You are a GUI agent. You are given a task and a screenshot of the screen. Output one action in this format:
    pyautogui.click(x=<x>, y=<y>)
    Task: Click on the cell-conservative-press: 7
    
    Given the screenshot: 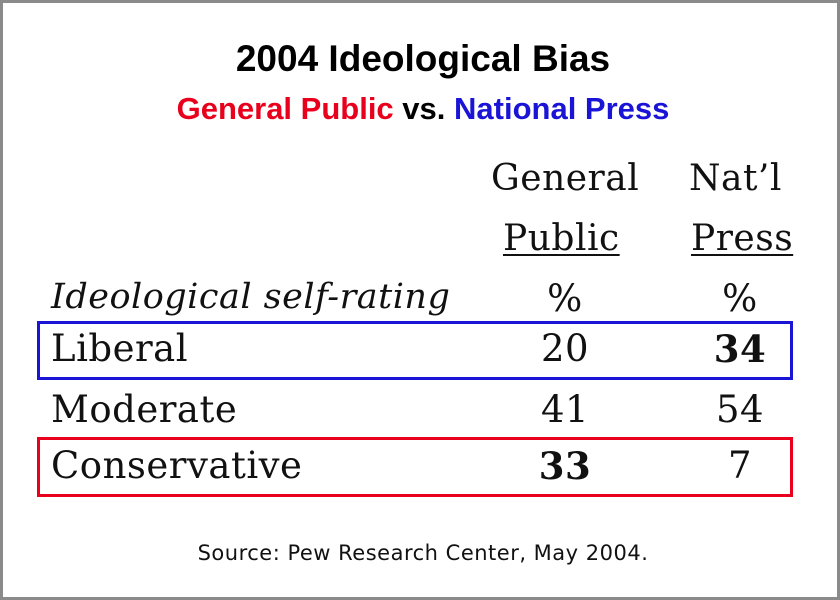 What is the action you would take?
    pyautogui.click(x=740, y=465)
    